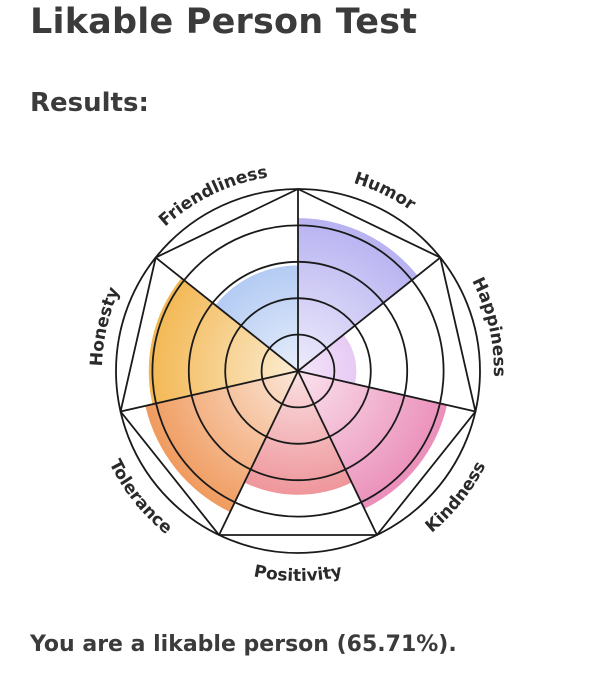  I want to click on results-heading: Results:, so click(89, 103).